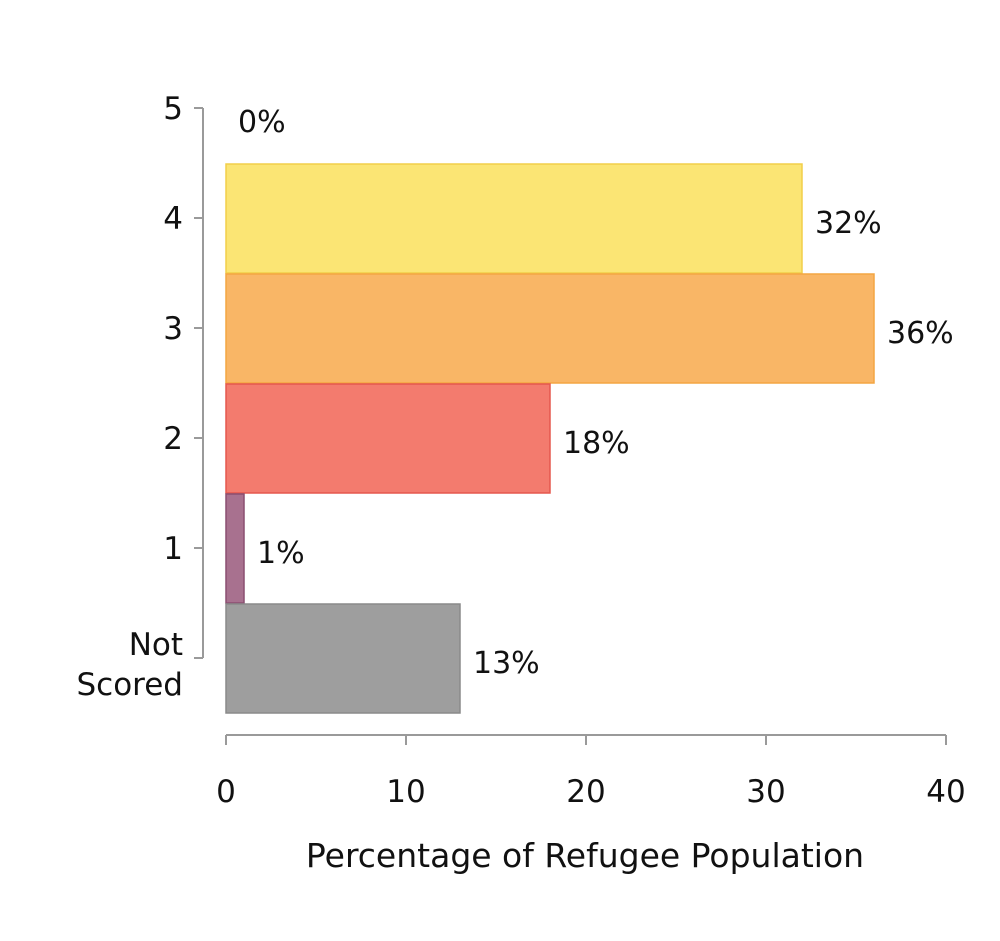 This screenshot has height=941, width=1000. What do you see at coordinates (506, 663) in the screenshot?
I see `data-label: 13%` at bounding box center [506, 663].